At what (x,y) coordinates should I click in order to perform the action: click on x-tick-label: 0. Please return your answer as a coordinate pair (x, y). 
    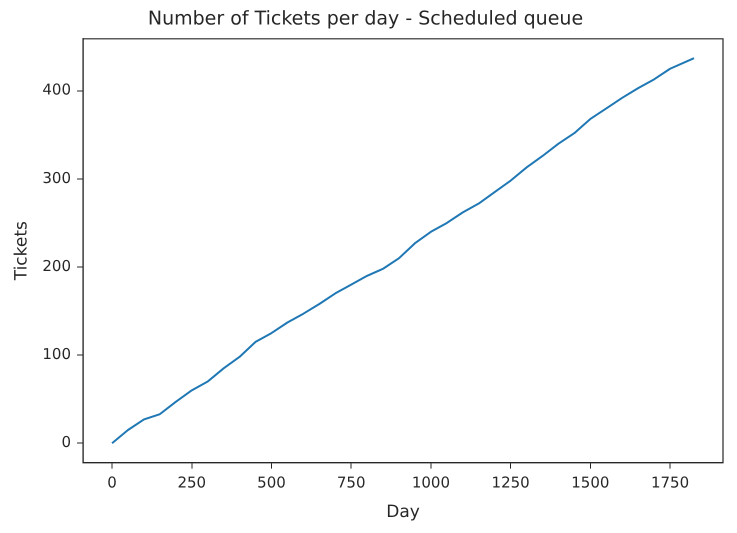
    Looking at the image, I should click on (112, 482).